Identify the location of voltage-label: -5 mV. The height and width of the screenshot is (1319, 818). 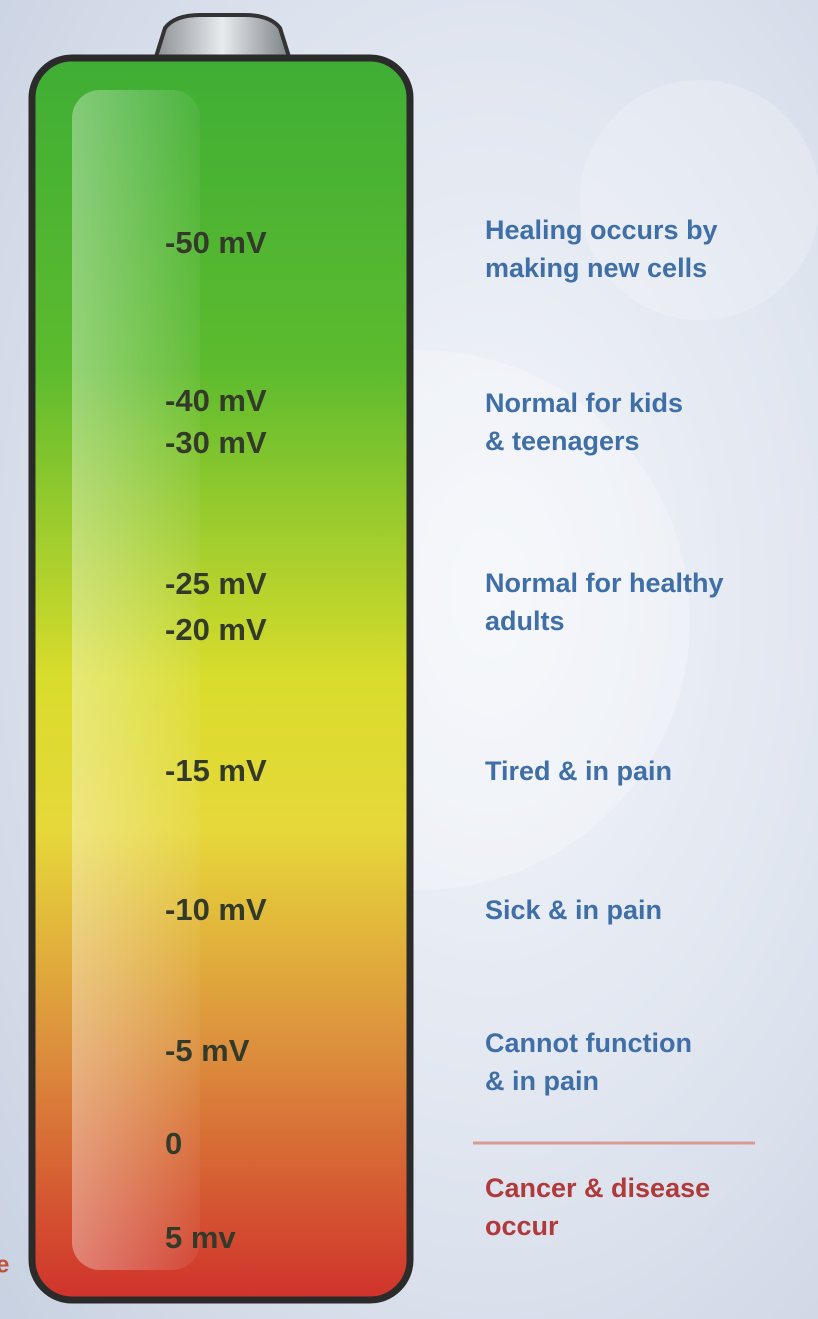
(207, 1050).